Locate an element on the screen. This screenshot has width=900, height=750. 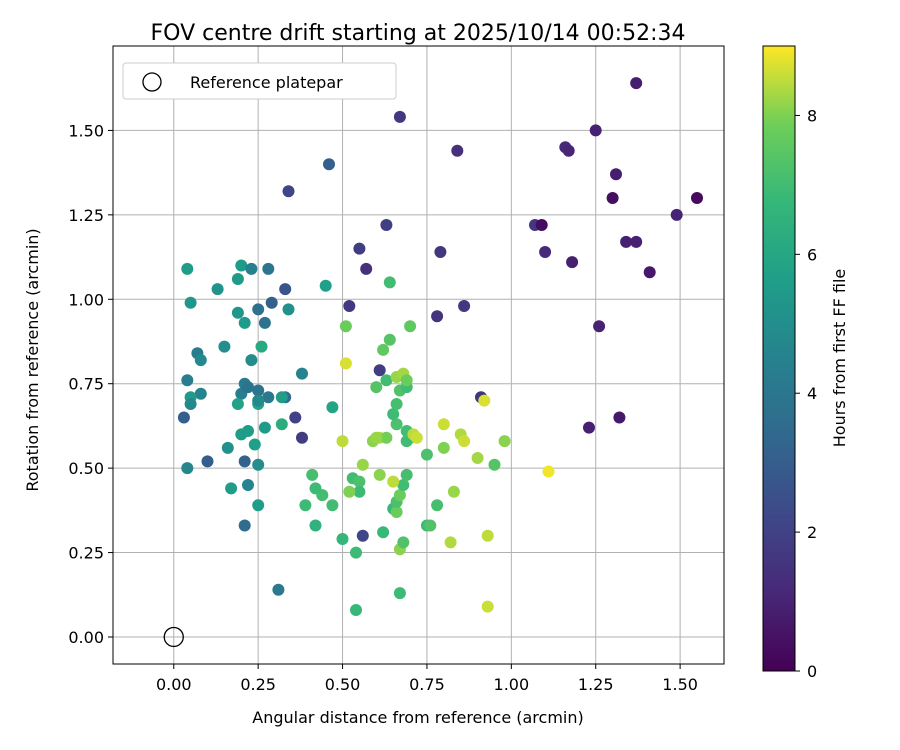
x-axis-label: Angular distance from reference (arcmin) is located at coordinates (417, 717).